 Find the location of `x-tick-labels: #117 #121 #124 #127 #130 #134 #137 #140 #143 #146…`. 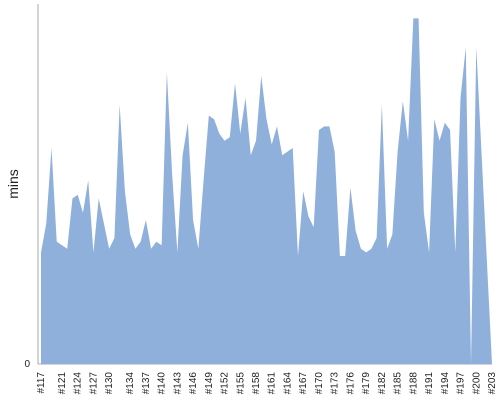

x-tick-labels: #117 #121 #124 #127 #130 #134 #137 #140 #143 #146… is located at coordinates (267, 383).